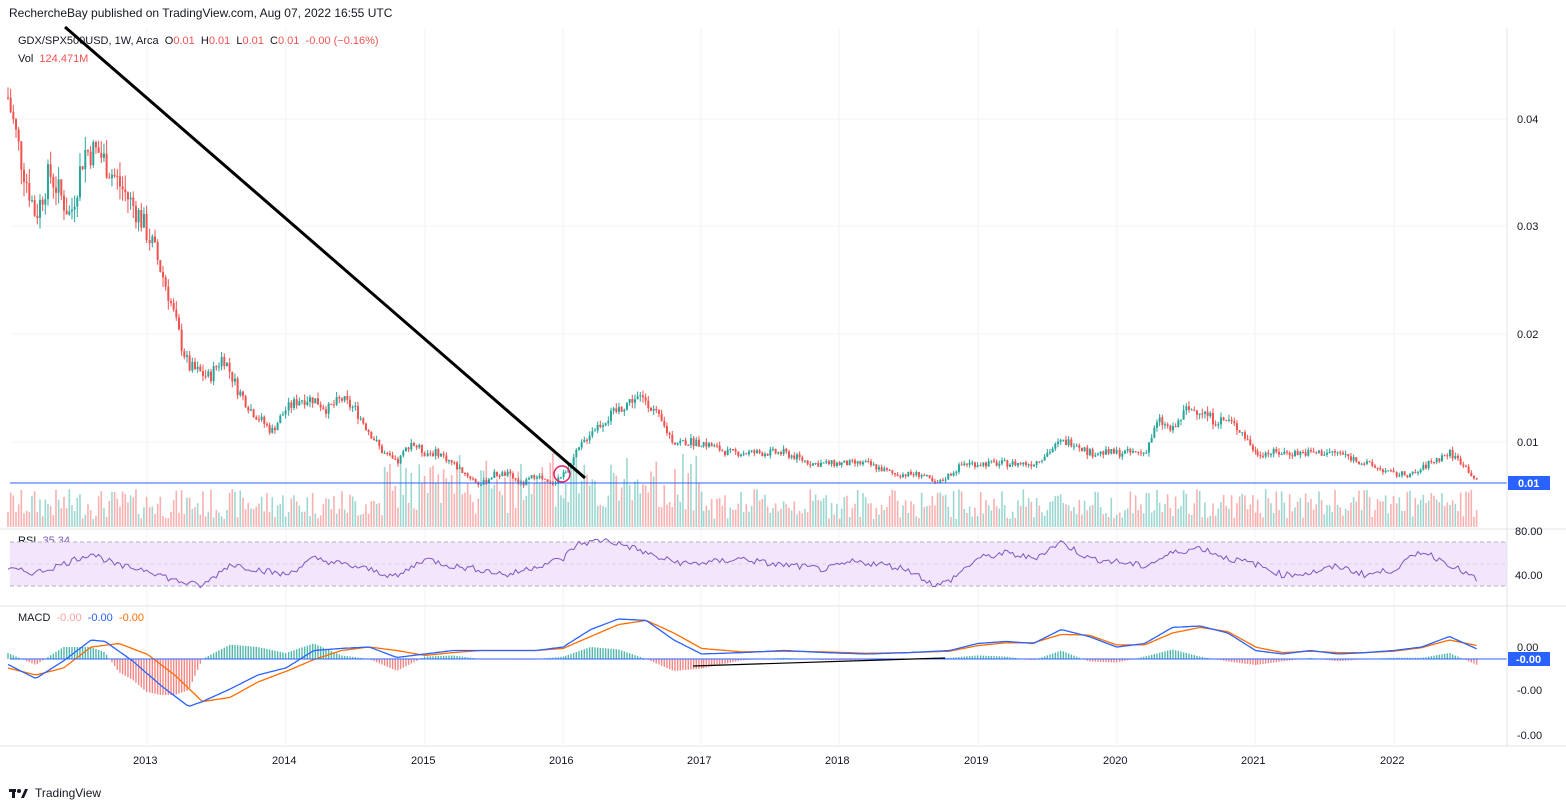 The image size is (1566, 810). I want to click on rsi-line, so click(742, 563).